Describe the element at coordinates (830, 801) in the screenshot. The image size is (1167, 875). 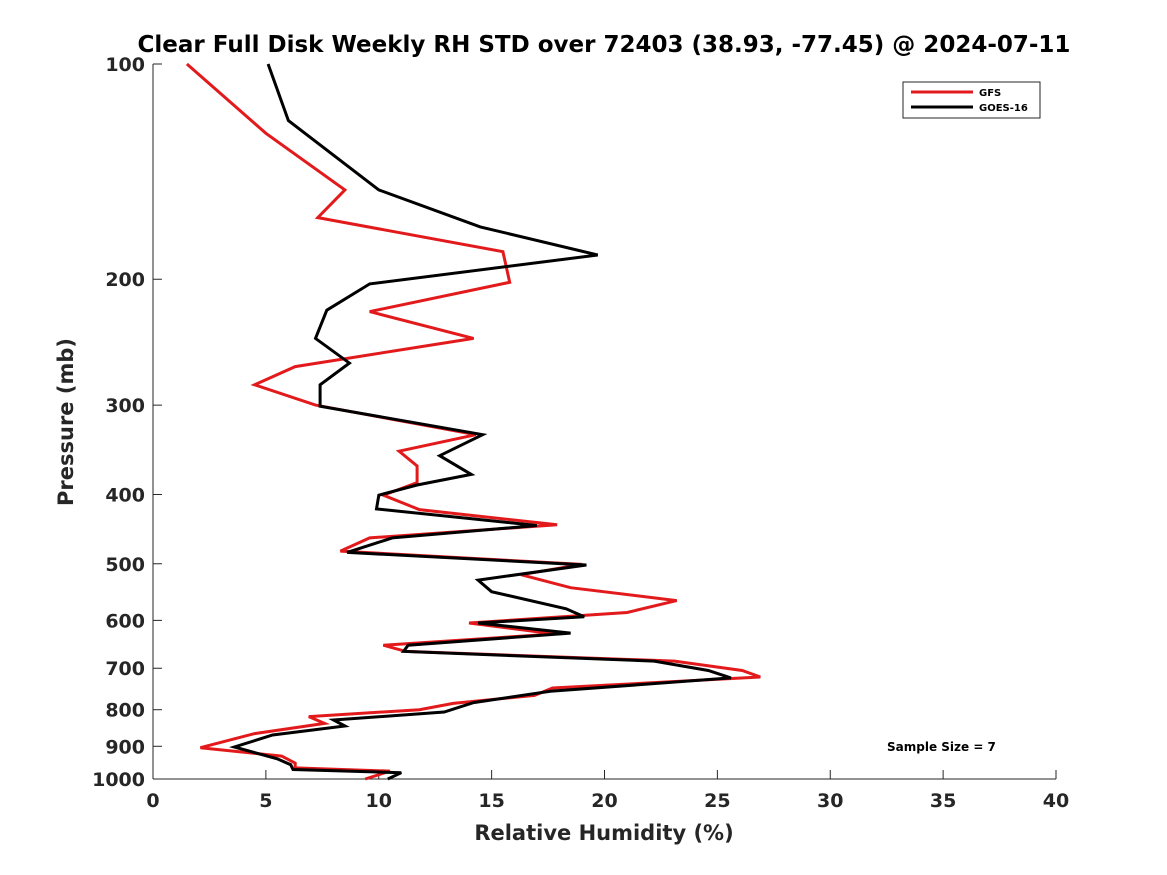
I see `x-tick-label: 30` at that location.